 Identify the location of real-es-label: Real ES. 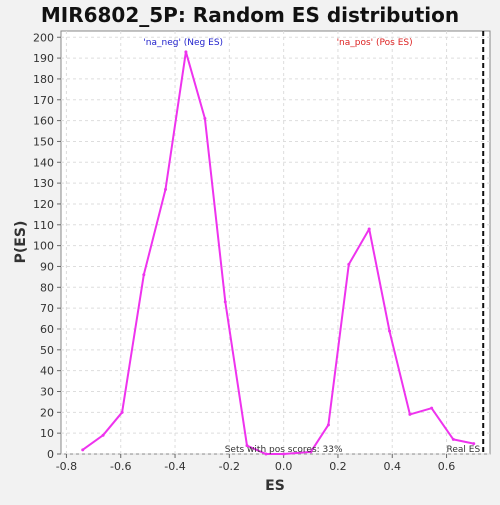
(464, 450).